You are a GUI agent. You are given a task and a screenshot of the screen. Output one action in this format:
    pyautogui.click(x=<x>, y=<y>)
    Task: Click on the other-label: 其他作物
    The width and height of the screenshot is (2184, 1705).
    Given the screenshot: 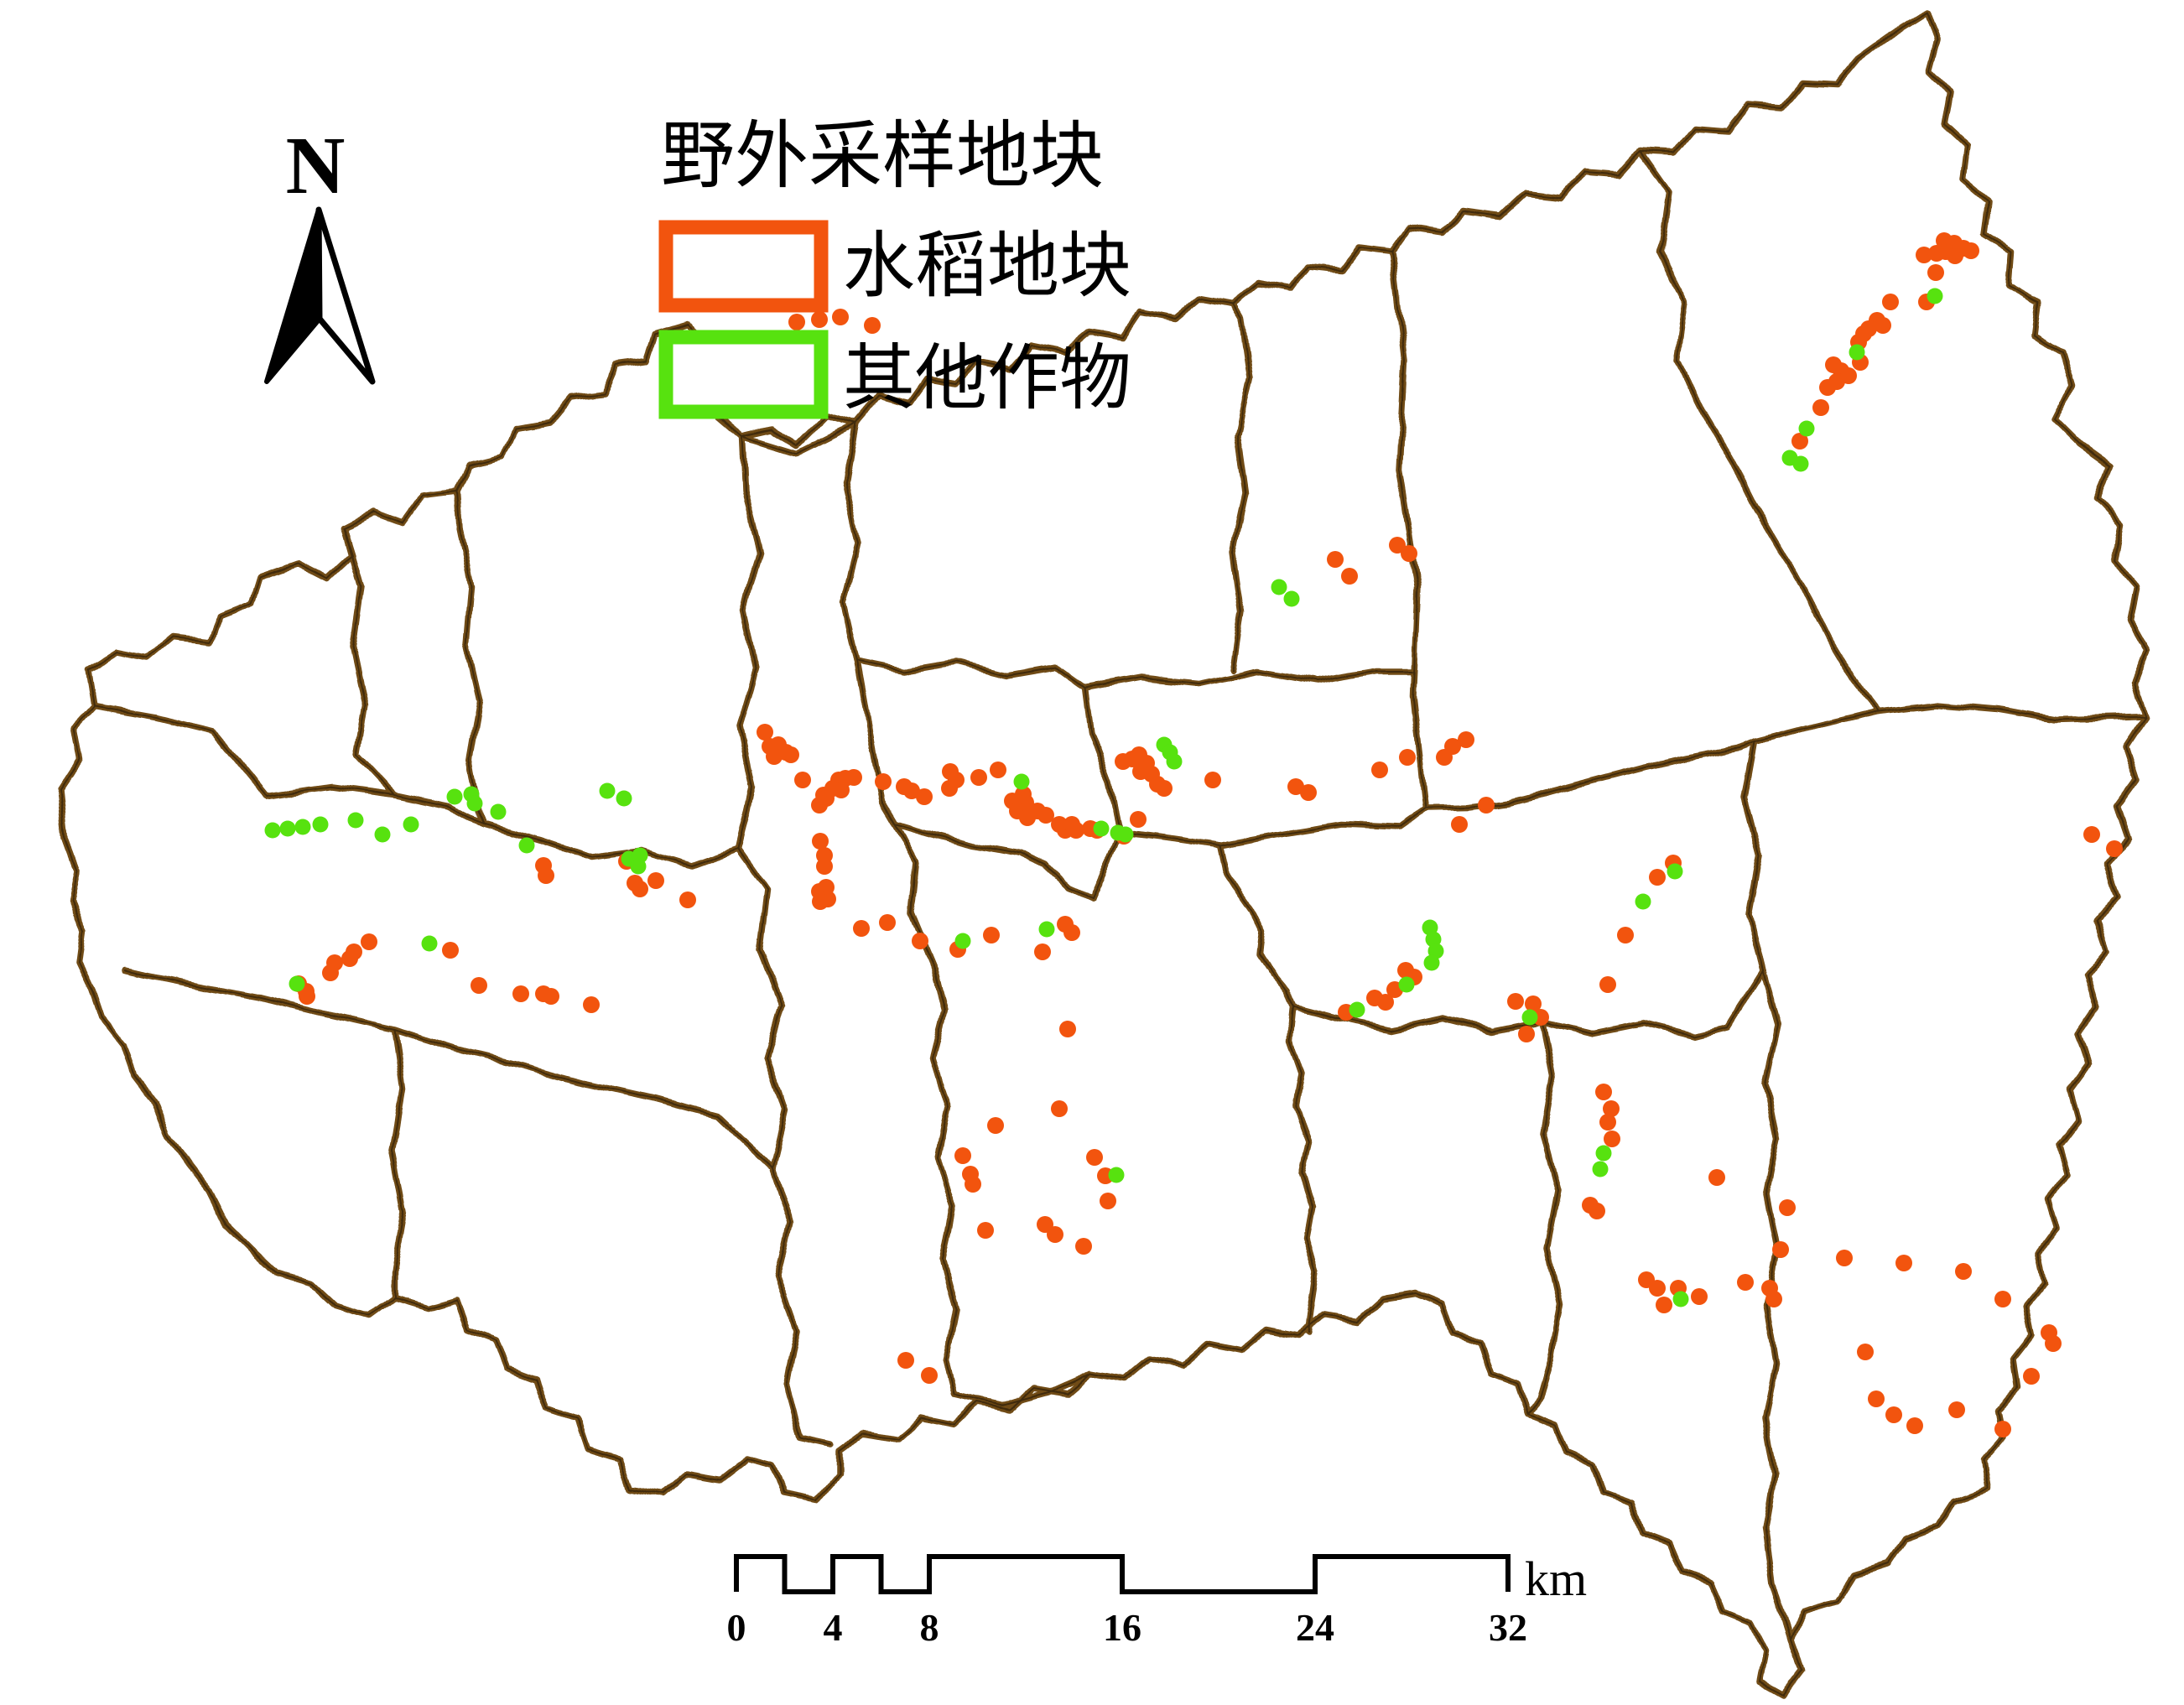 What is the action you would take?
    pyautogui.click(x=987, y=378)
    